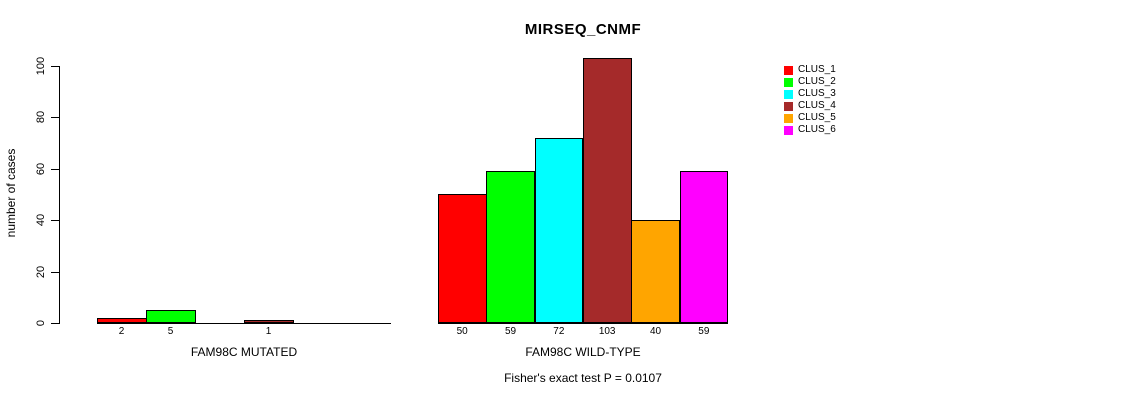 The width and height of the screenshot is (1140, 400). What do you see at coordinates (41, 117) in the screenshot?
I see `y-axis-tick-label: 80` at bounding box center [41, 117].